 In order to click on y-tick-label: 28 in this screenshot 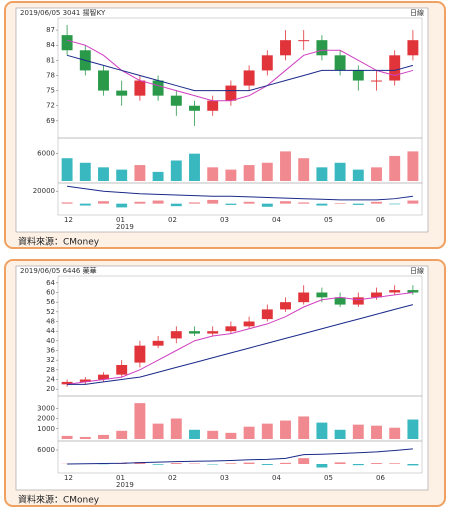, I will do `click(50, 370)`.